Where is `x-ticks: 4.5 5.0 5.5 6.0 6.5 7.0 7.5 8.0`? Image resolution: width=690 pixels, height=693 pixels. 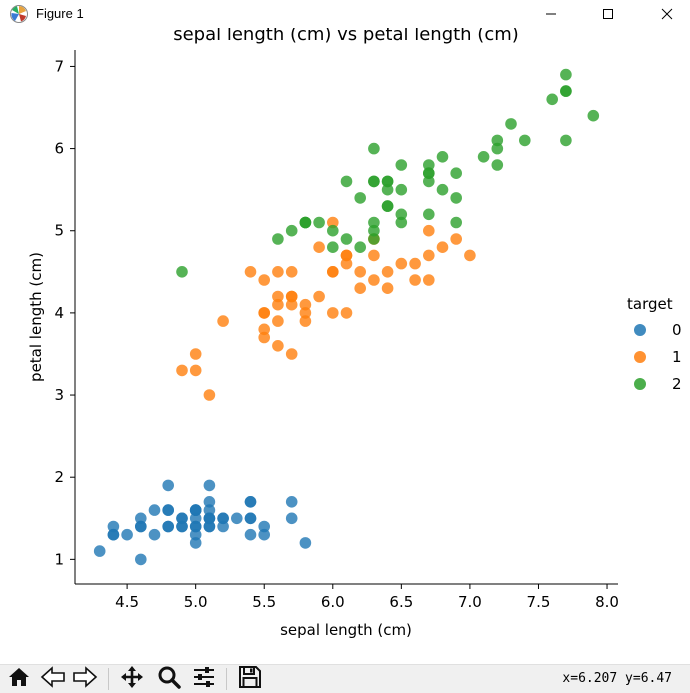 x-ticks: 4.5 5.0 5.5 6.0 6.5 7.0 7.5 8.0 is located at coordinates (367, 597).